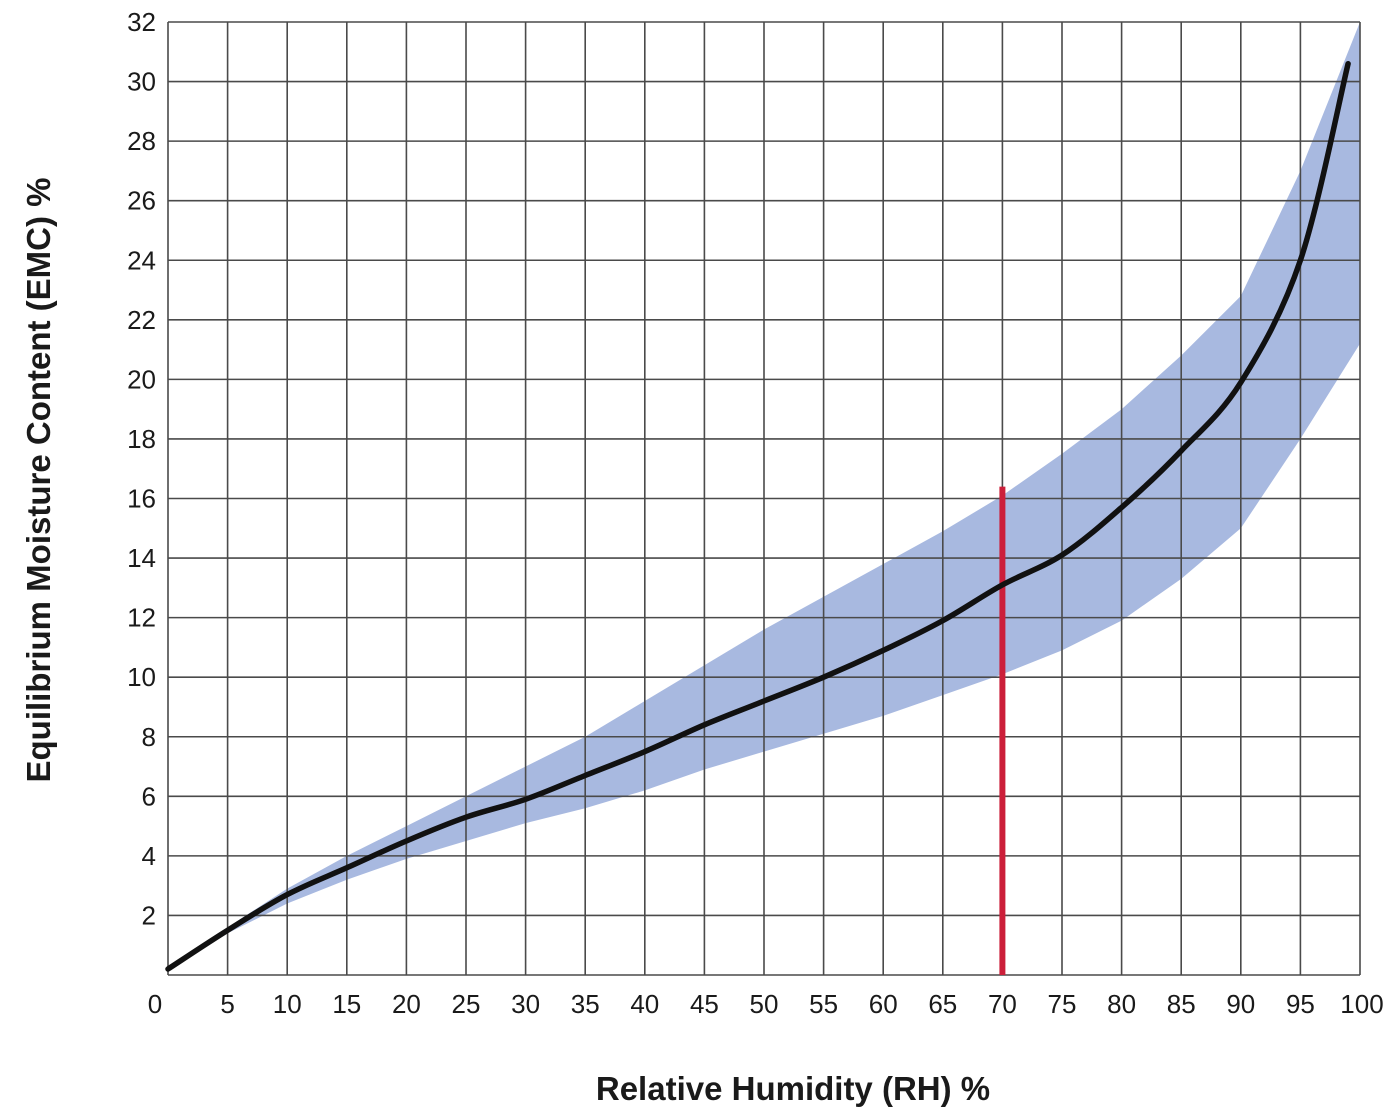 This screenshot has width=1398, height=1112. I want to click on x-tick-label: 50, so click(764, 1004).